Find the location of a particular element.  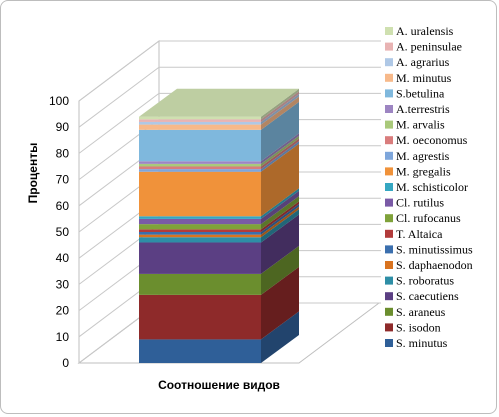

legend-item: S. minutus is located at coordinates (416, 343).